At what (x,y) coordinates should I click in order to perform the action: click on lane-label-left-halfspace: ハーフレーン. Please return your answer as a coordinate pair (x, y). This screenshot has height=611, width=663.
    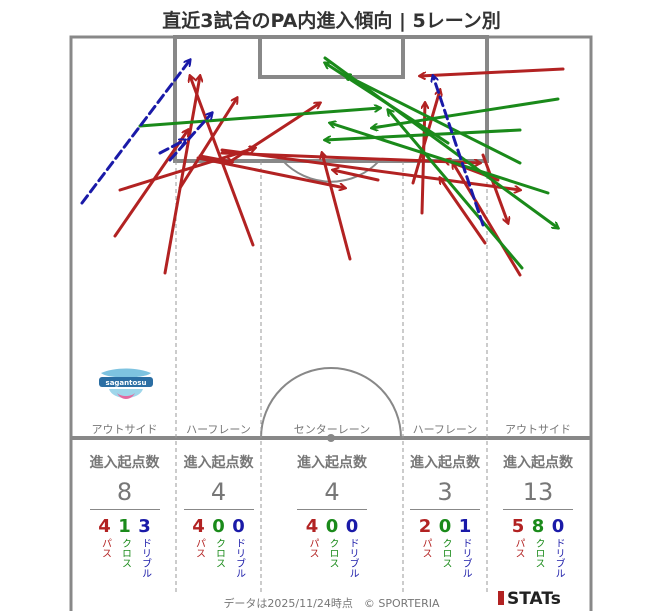
    Looking at the image, I should click on (218, 429).